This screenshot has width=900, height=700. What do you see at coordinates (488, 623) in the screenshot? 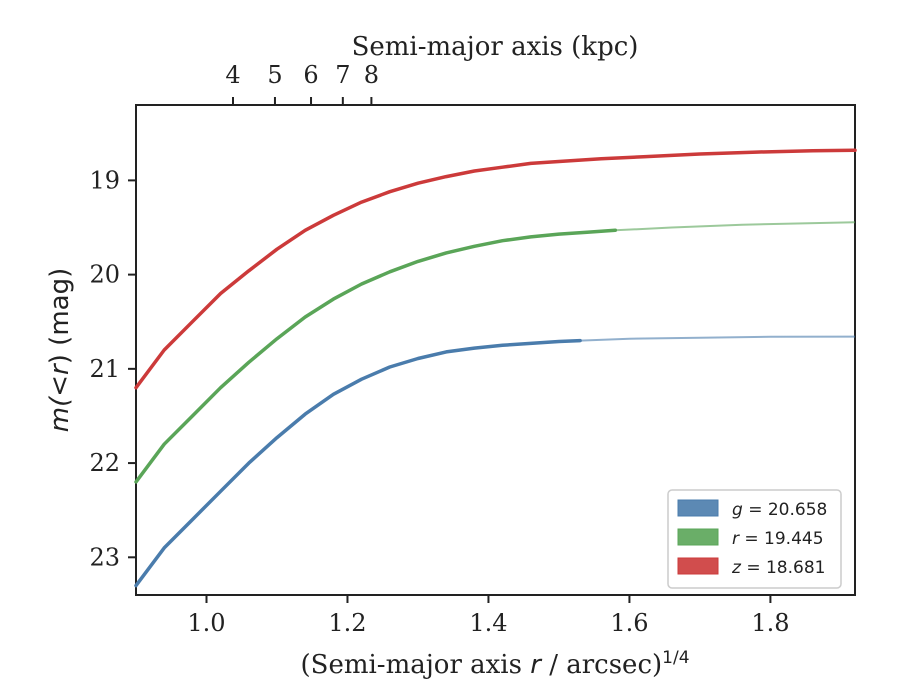
I see `x-tick-label: 1.4` at bounding box center [488, 623].